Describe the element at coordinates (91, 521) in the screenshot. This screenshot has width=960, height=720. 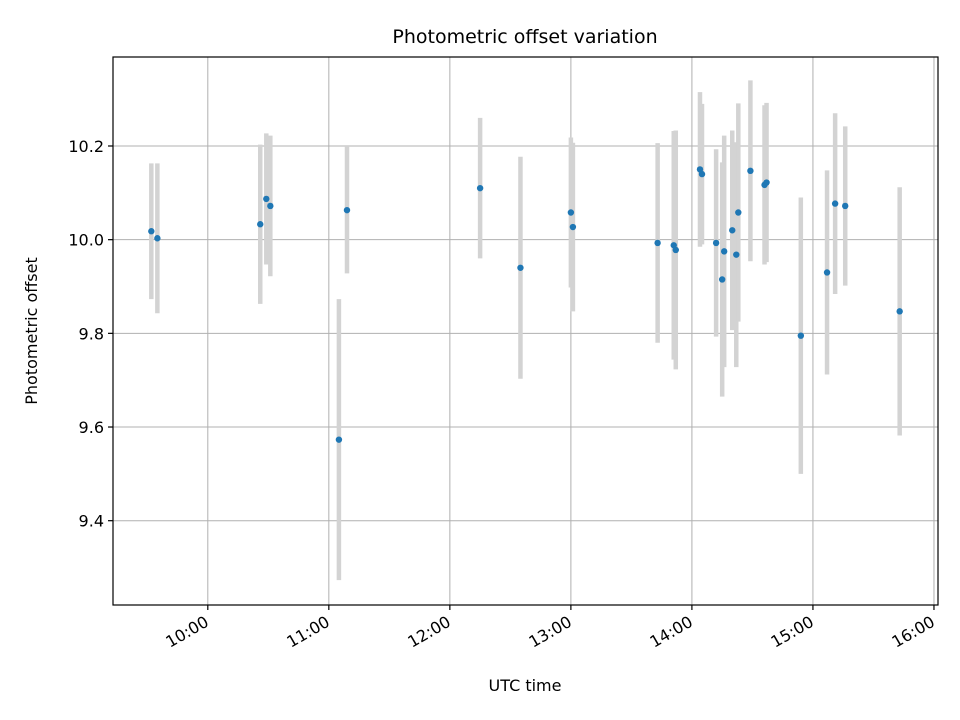
I see `y-tick-label: 9.4` at that location.